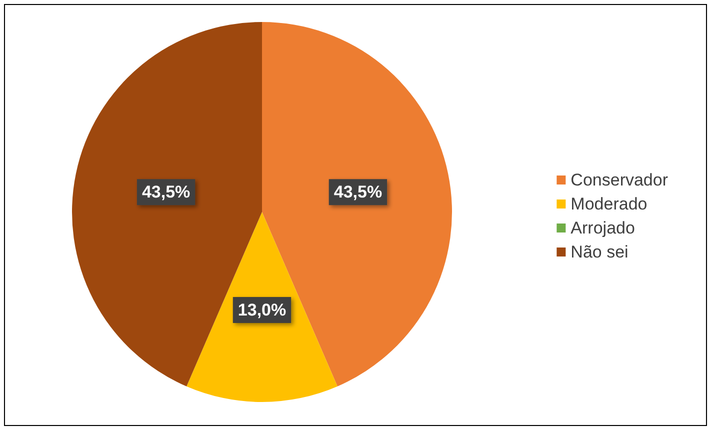  What do you see at coordinates (262, 310) in the screenshot?
I see `data-label: 13,0%` at bounding box center [262, 310].